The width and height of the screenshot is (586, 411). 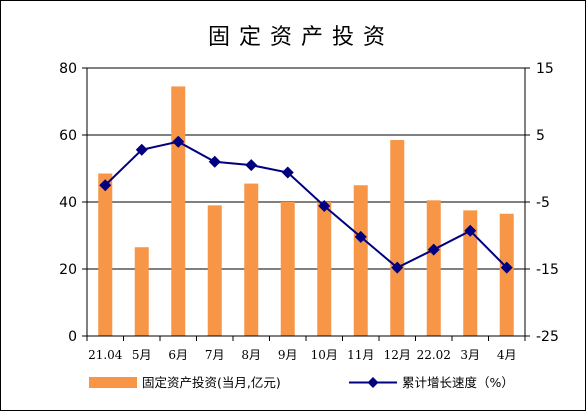 What do you see at coordinates (178, 355) in the screenshot?
I see `x-tick-label: 6月` at bounding box center [178, 355].